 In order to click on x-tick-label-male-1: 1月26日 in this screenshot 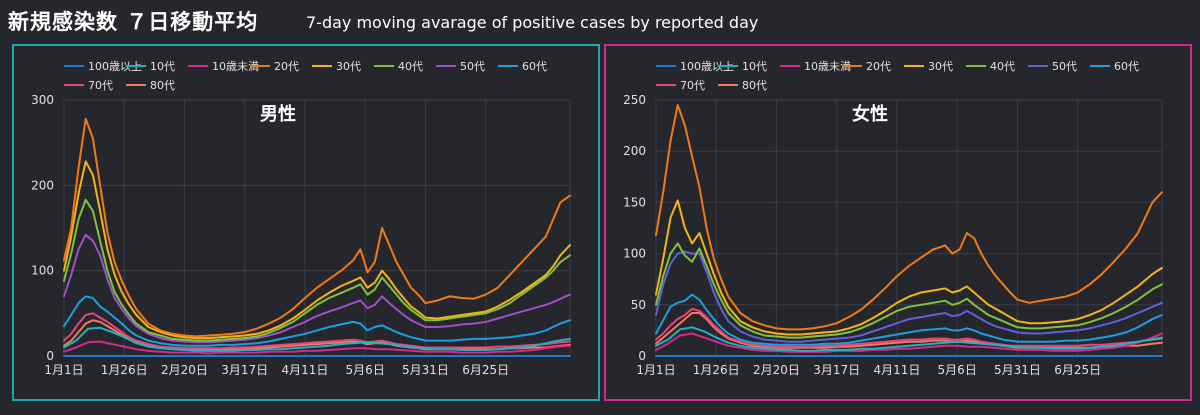, I will do `click(124, 370)`.